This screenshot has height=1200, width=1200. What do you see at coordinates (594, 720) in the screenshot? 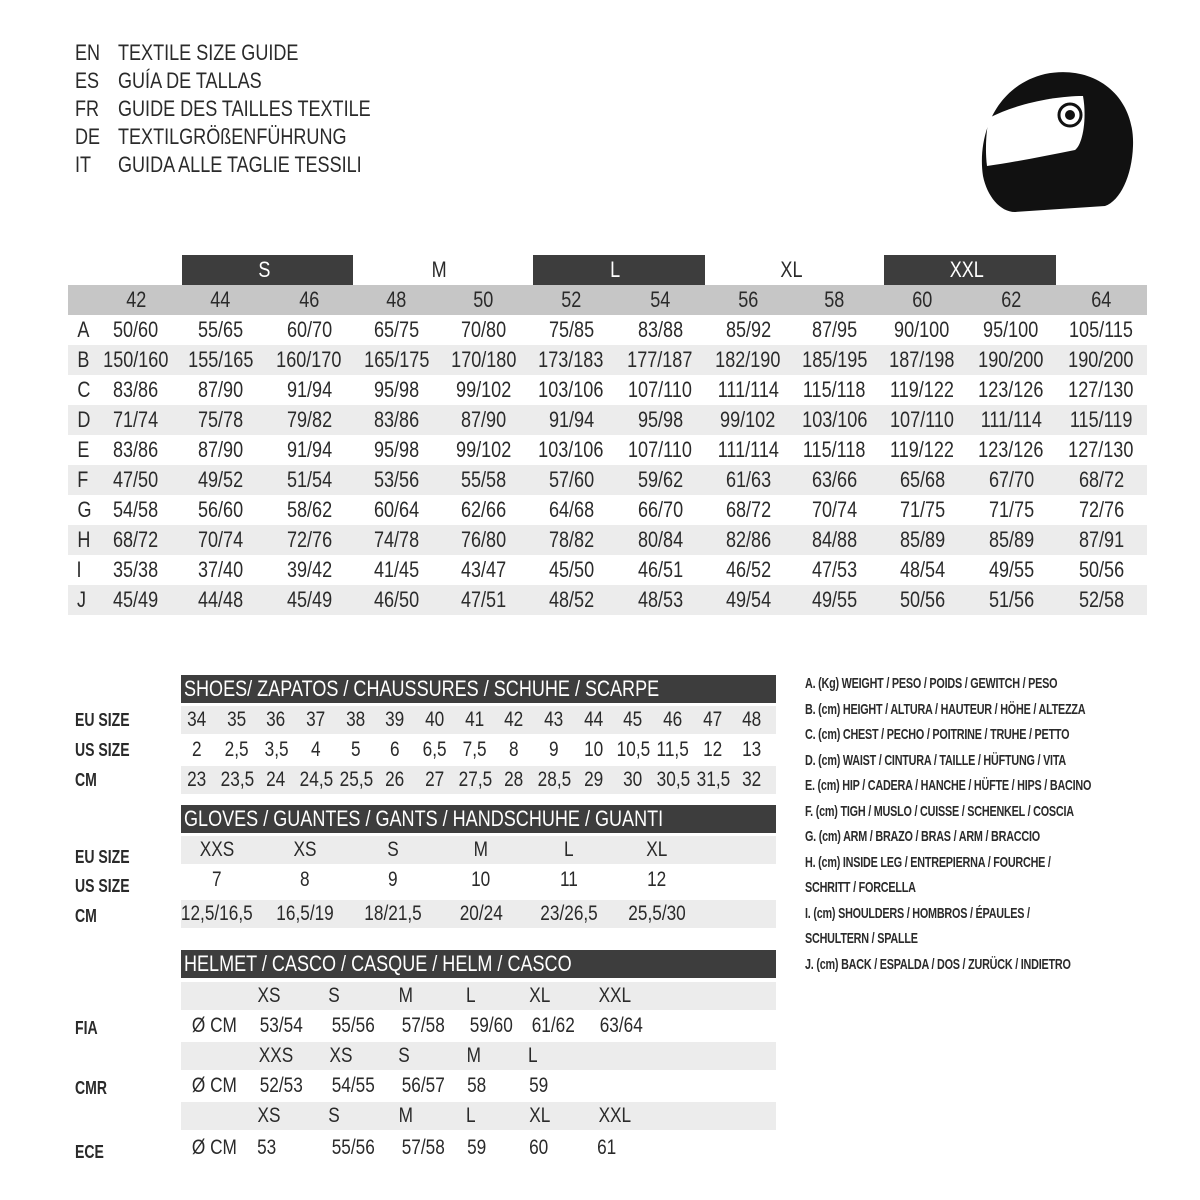
I see `shoe-size: 44` at bounding box center [594, 720].